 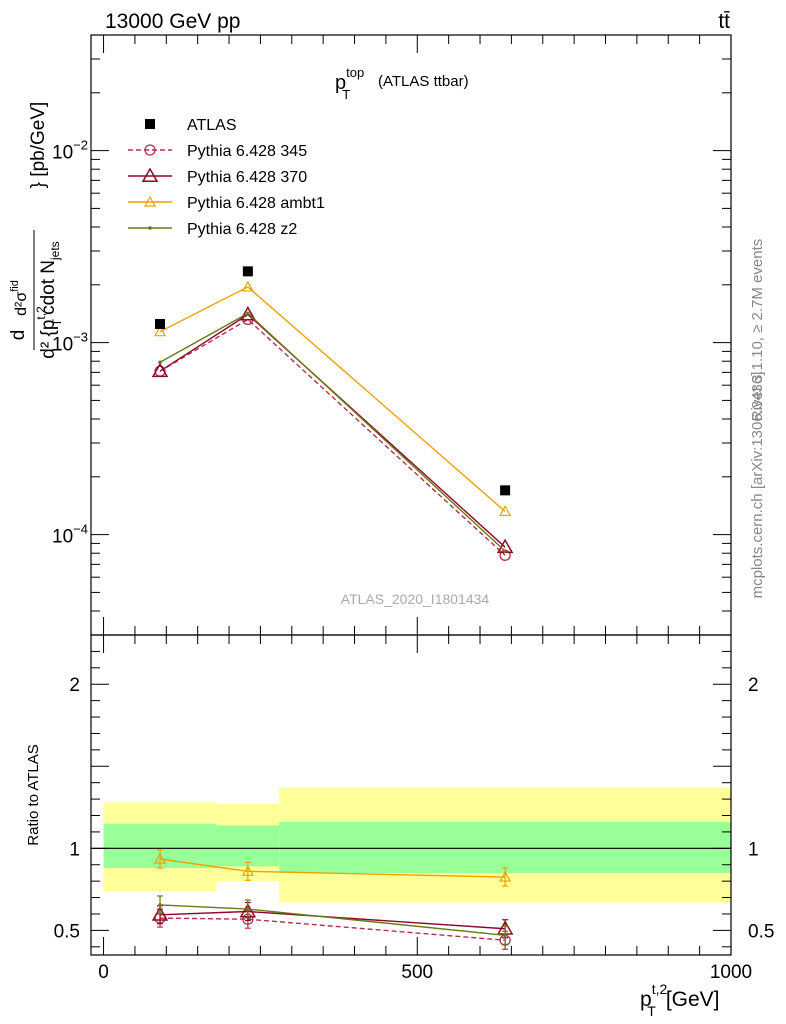 What do you see at coordinates (70, 151) in the screenshot?
I see `y-tick-label-main: 10⁻²` at bounding box center [70, 151].